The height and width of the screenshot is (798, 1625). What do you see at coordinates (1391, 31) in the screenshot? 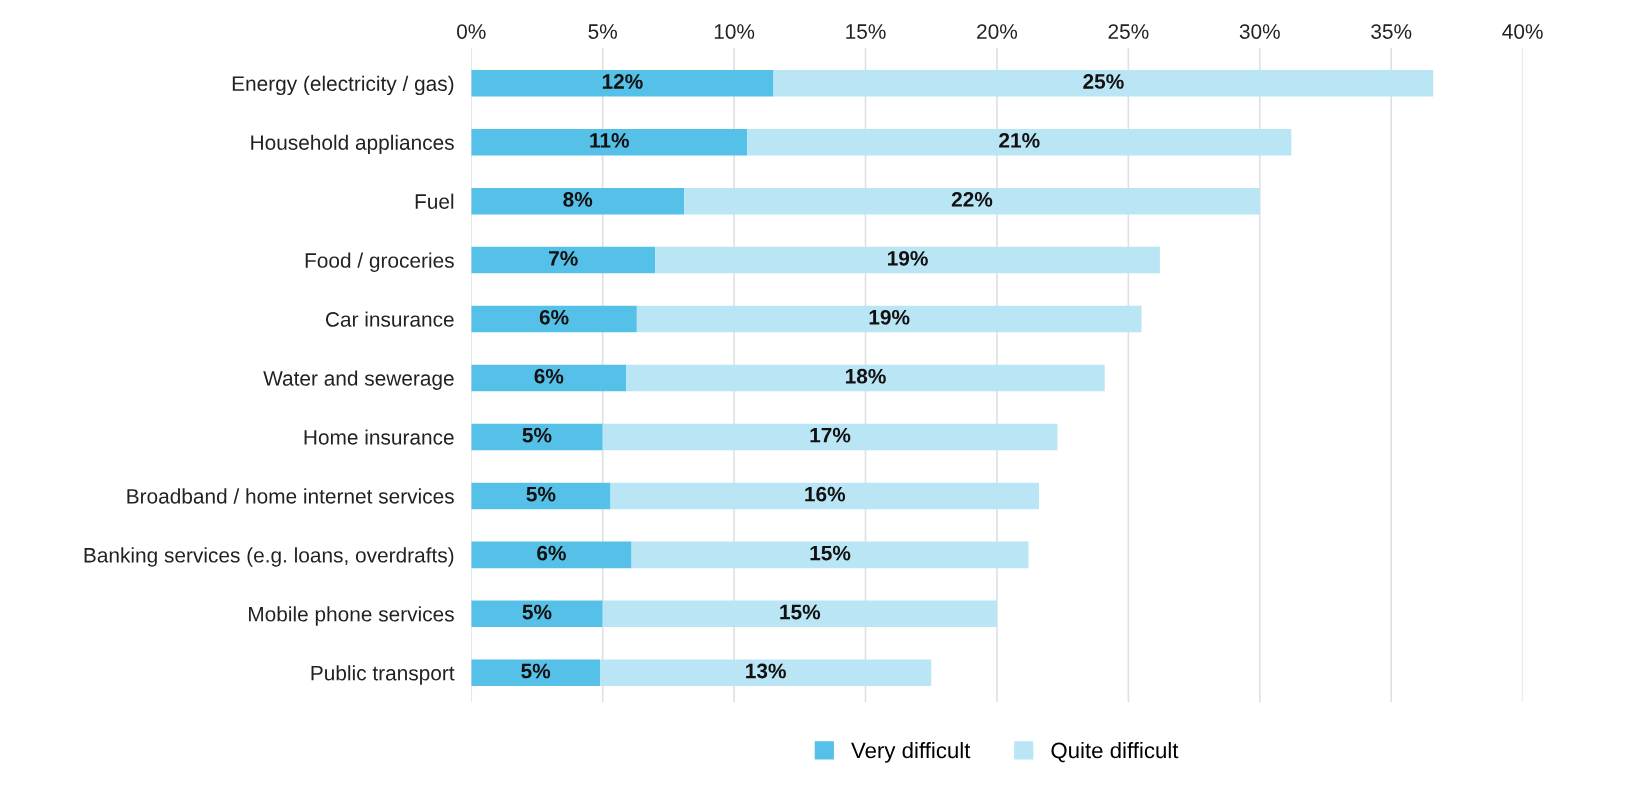
I see `x-tick-label: 35%` at bounding box center [1391, 31].